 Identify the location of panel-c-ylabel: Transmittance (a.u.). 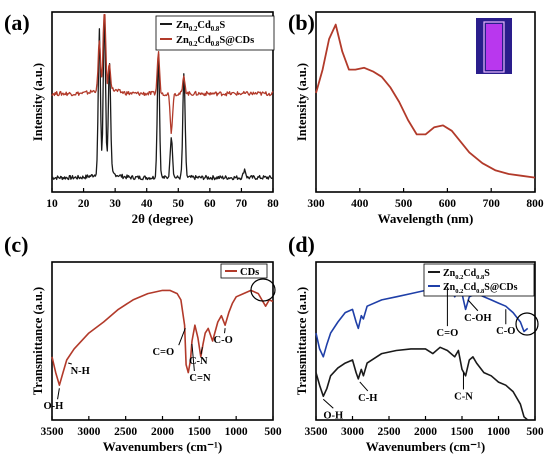
(38, 341).